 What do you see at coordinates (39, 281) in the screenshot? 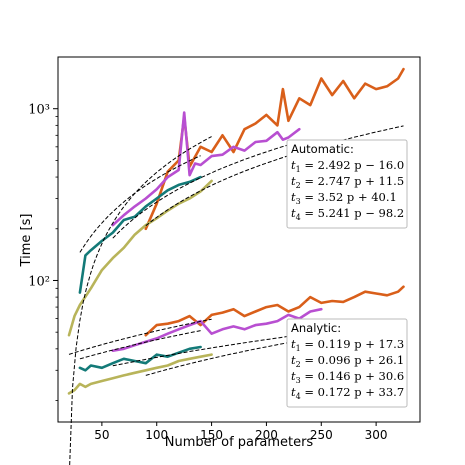
I see `y-tick-label: 10²` at bounding box center [39, 281].